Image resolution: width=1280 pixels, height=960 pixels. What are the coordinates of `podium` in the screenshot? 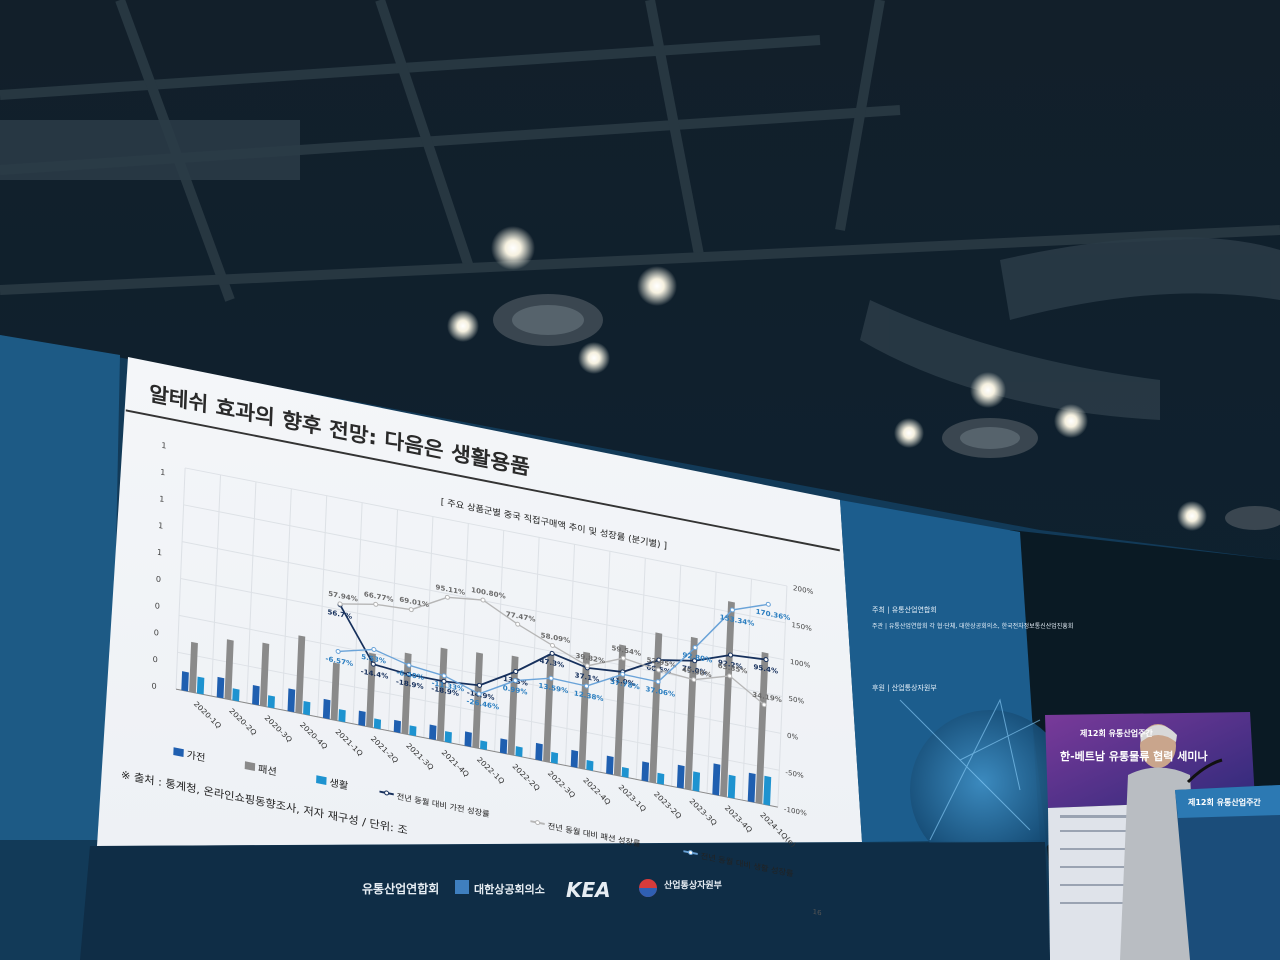 It's located at (1227, 872).